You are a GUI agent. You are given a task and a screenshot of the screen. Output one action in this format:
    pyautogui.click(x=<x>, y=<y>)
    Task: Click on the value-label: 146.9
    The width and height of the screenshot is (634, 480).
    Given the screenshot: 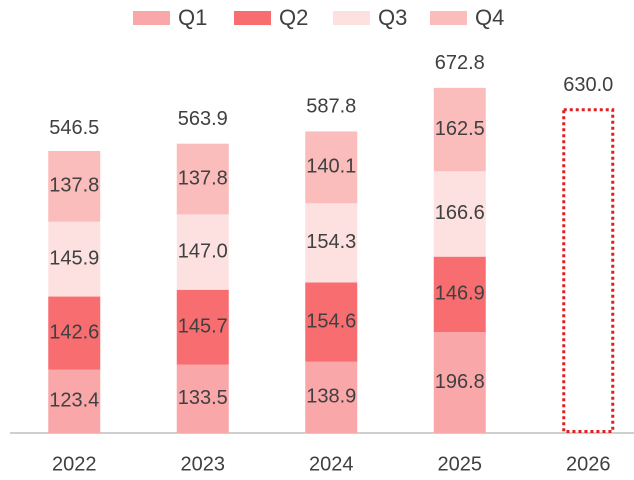 What is the action you would take?
    pyautogui.click(x=460, y=294)
    